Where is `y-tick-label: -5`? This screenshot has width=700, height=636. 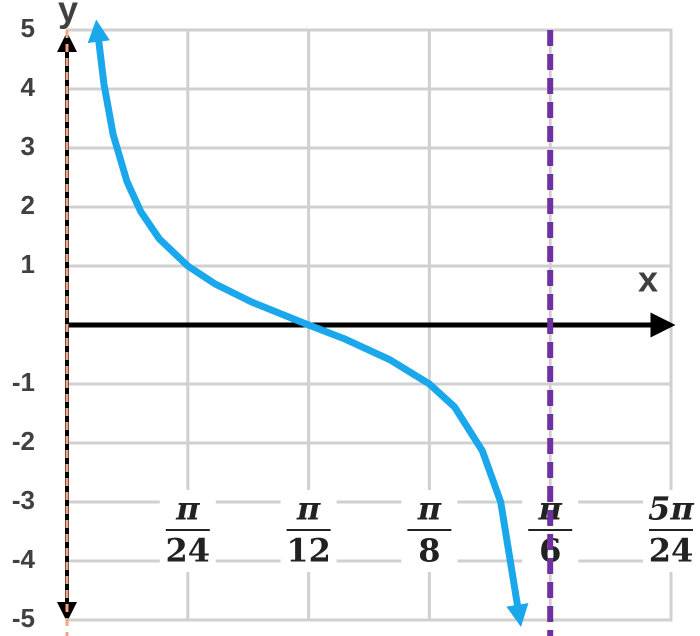 y-tick-label: -5 is located at coordinates (23, 618).